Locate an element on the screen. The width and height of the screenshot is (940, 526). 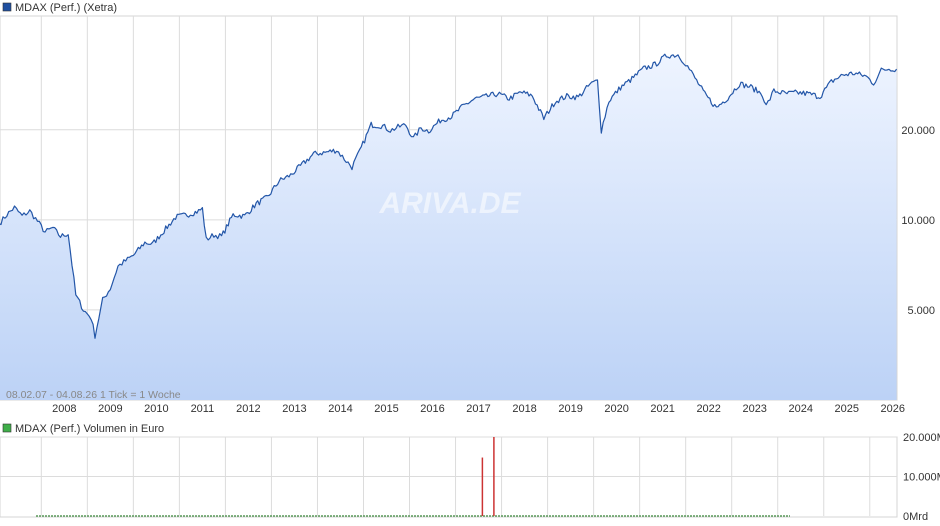
x-tick-label: 2014 is located at coordinates (340, 409).